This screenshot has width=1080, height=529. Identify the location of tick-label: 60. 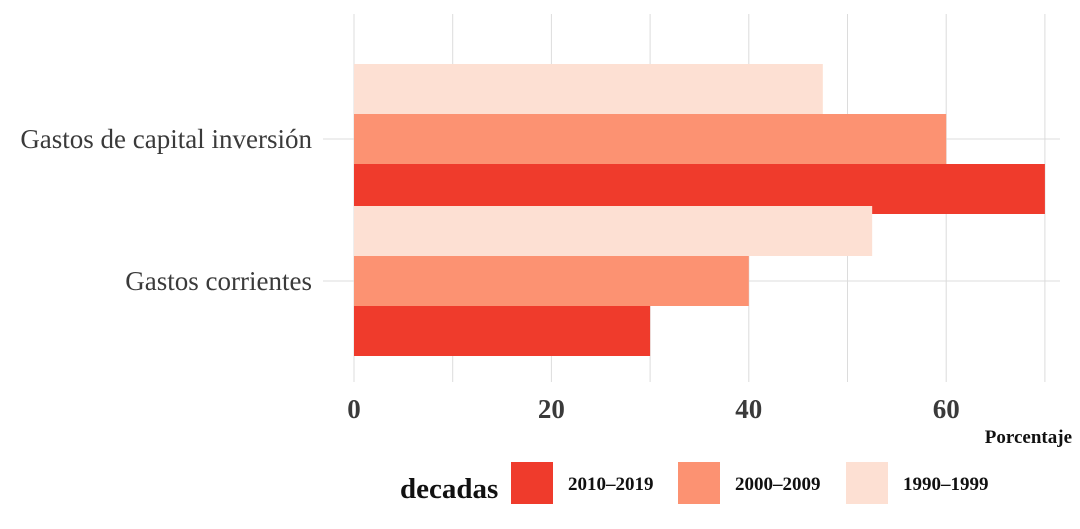
(946, 409).